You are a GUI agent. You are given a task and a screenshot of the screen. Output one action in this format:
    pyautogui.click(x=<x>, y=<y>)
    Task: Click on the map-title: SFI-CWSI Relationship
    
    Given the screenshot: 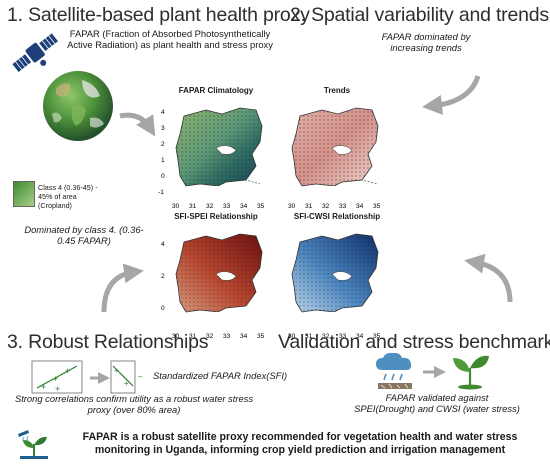 What is the action you would take?
    pyautogui.click(x=337, y=216)
    